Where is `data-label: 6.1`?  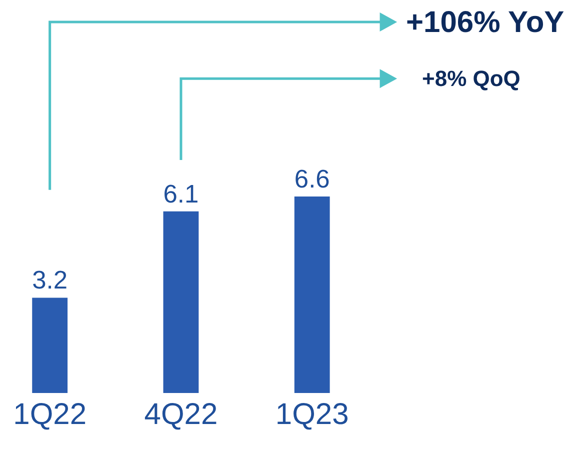 data-label: 6.1 is located at coordinates (181, 194).